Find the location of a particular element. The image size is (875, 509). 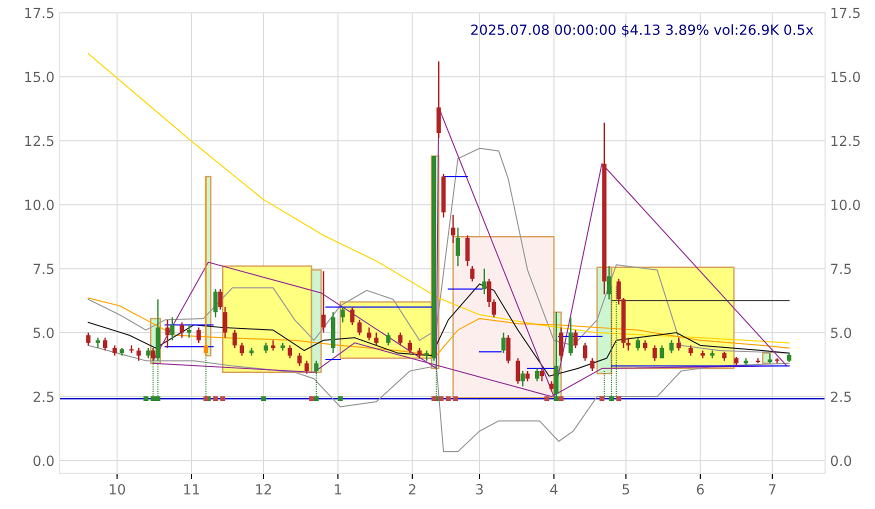

x-tick-label: 11 is located at coordinates (192, 489).